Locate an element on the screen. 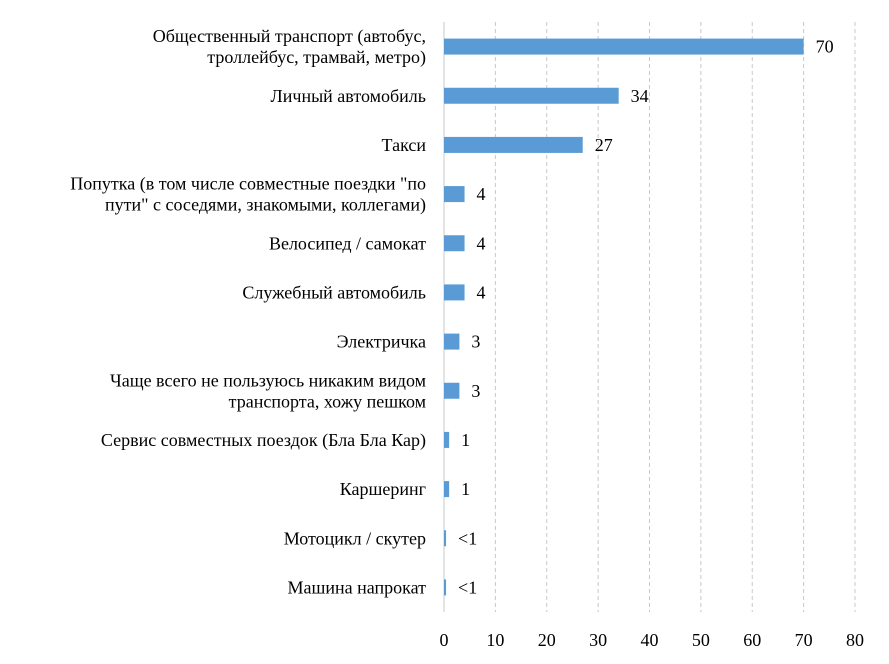 This screenshot has height=664, width=889. x-tick-label: 70 is located at coordinates (804, 640).